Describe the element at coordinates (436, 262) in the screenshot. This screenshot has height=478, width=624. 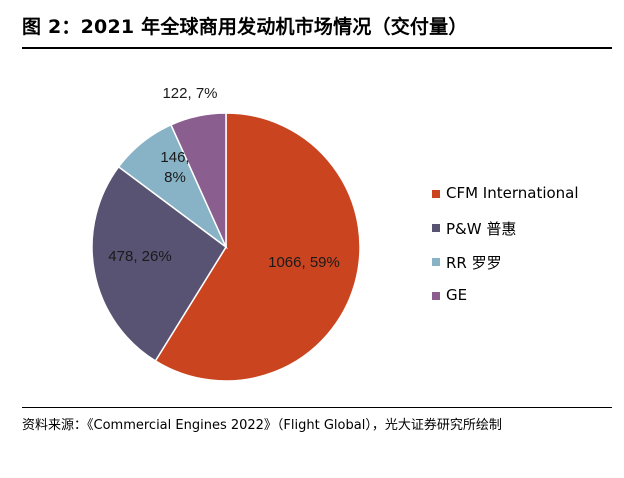
I see `legend-swatch-rr` at that location.